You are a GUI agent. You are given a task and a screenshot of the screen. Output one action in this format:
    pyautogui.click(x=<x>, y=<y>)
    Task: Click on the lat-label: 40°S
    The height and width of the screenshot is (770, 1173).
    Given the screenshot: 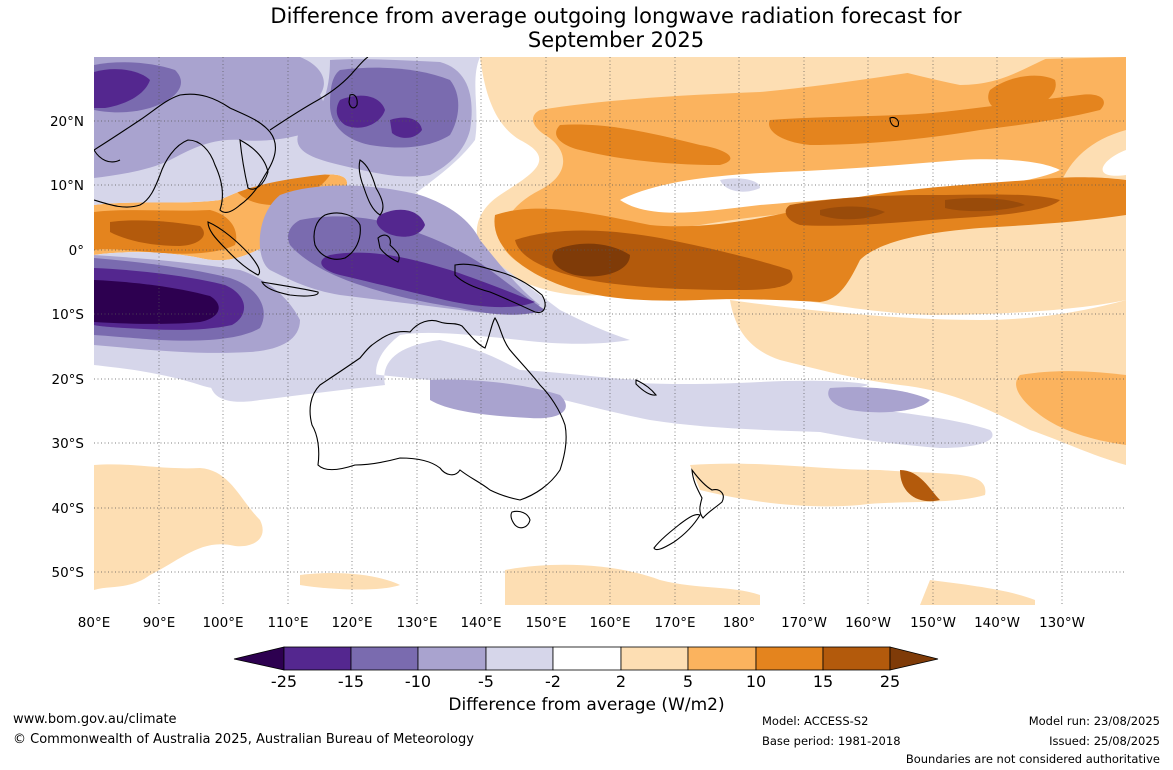 What is the action you would take?
    pyautogui.click(x=68, y=509)
    